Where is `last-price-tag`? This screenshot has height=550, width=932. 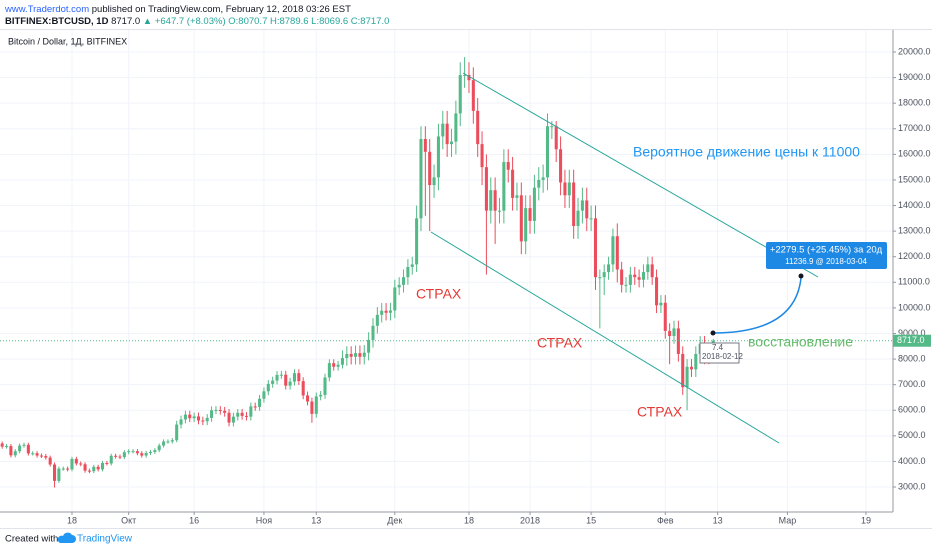 last-price-tag is located at coordinates (912, 340).